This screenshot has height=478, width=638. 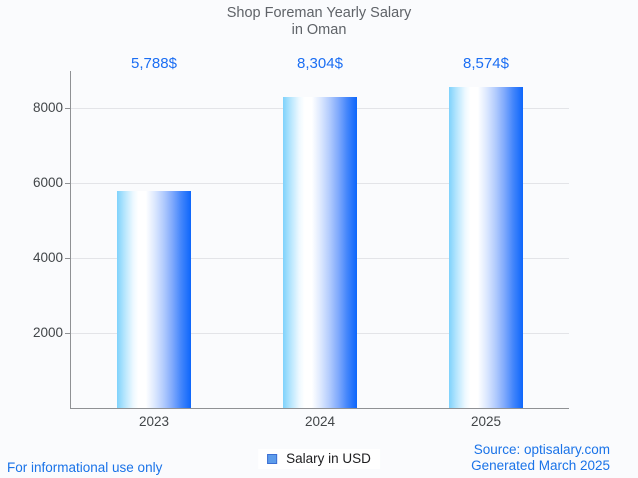 What do you see at coordinates (154, 421) in the screenshot?
I see `x-tick-label-2023: 2023` at bounding box center [154, 421].